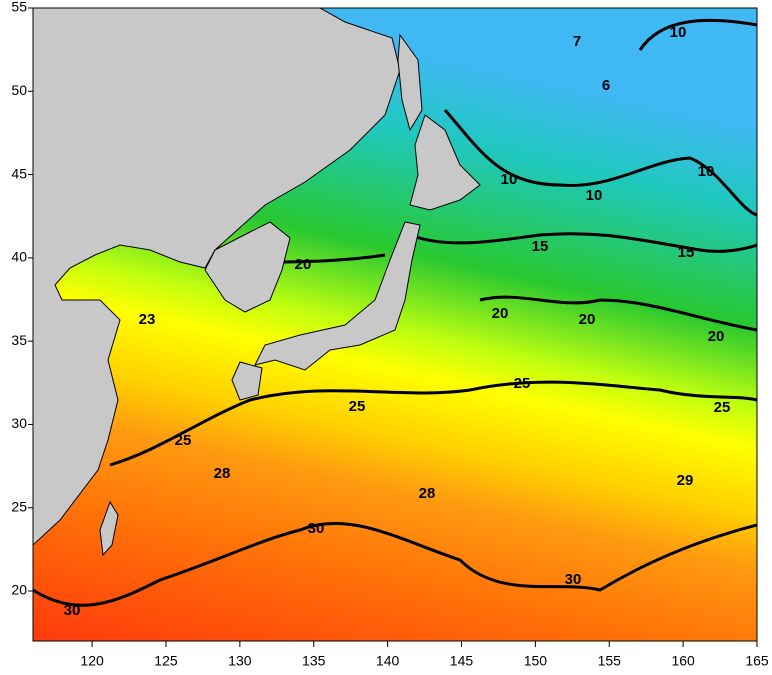  What do you see at coordinates (462, 661) in the screenshot?
I see `x-tick-label: 145` at bounding box center [462, 661].